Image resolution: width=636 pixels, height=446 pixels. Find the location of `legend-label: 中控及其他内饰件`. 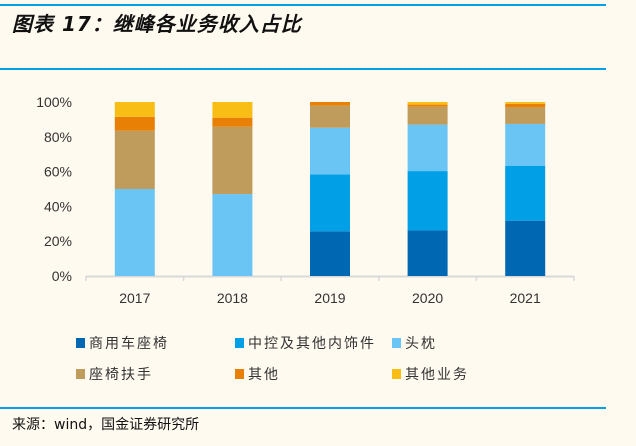

legend-label: 中控及其他内饰件 is located at coordinates (312, 344).